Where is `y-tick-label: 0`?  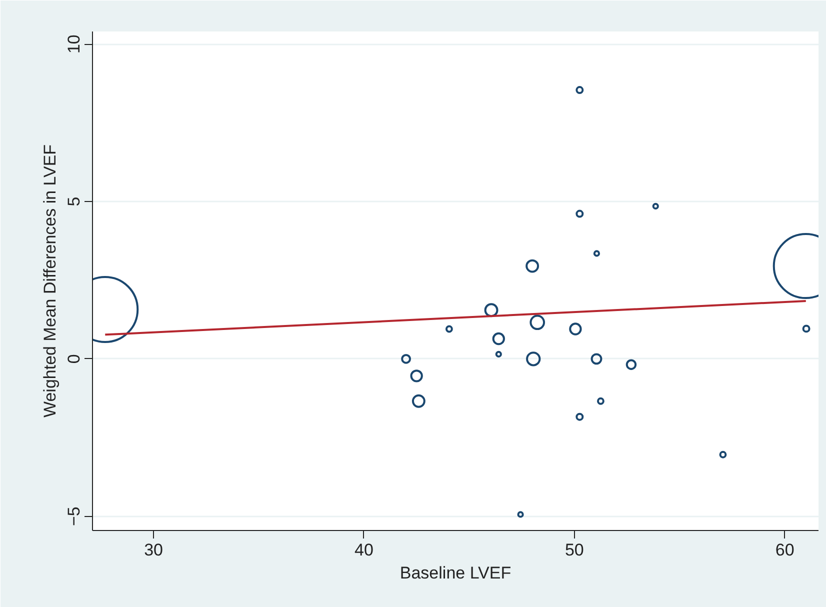 y-tick-label: 0 is located at coordinates (74, 359).